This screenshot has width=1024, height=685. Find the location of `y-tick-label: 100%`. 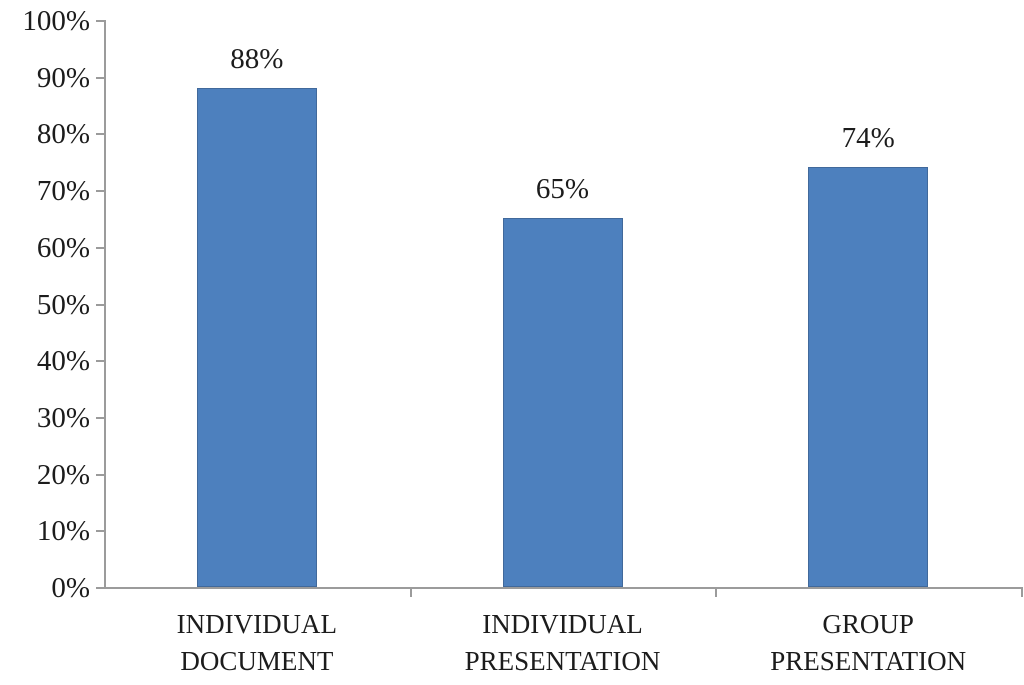

y-tick-label: 100% is located at coordinates (56, 21).